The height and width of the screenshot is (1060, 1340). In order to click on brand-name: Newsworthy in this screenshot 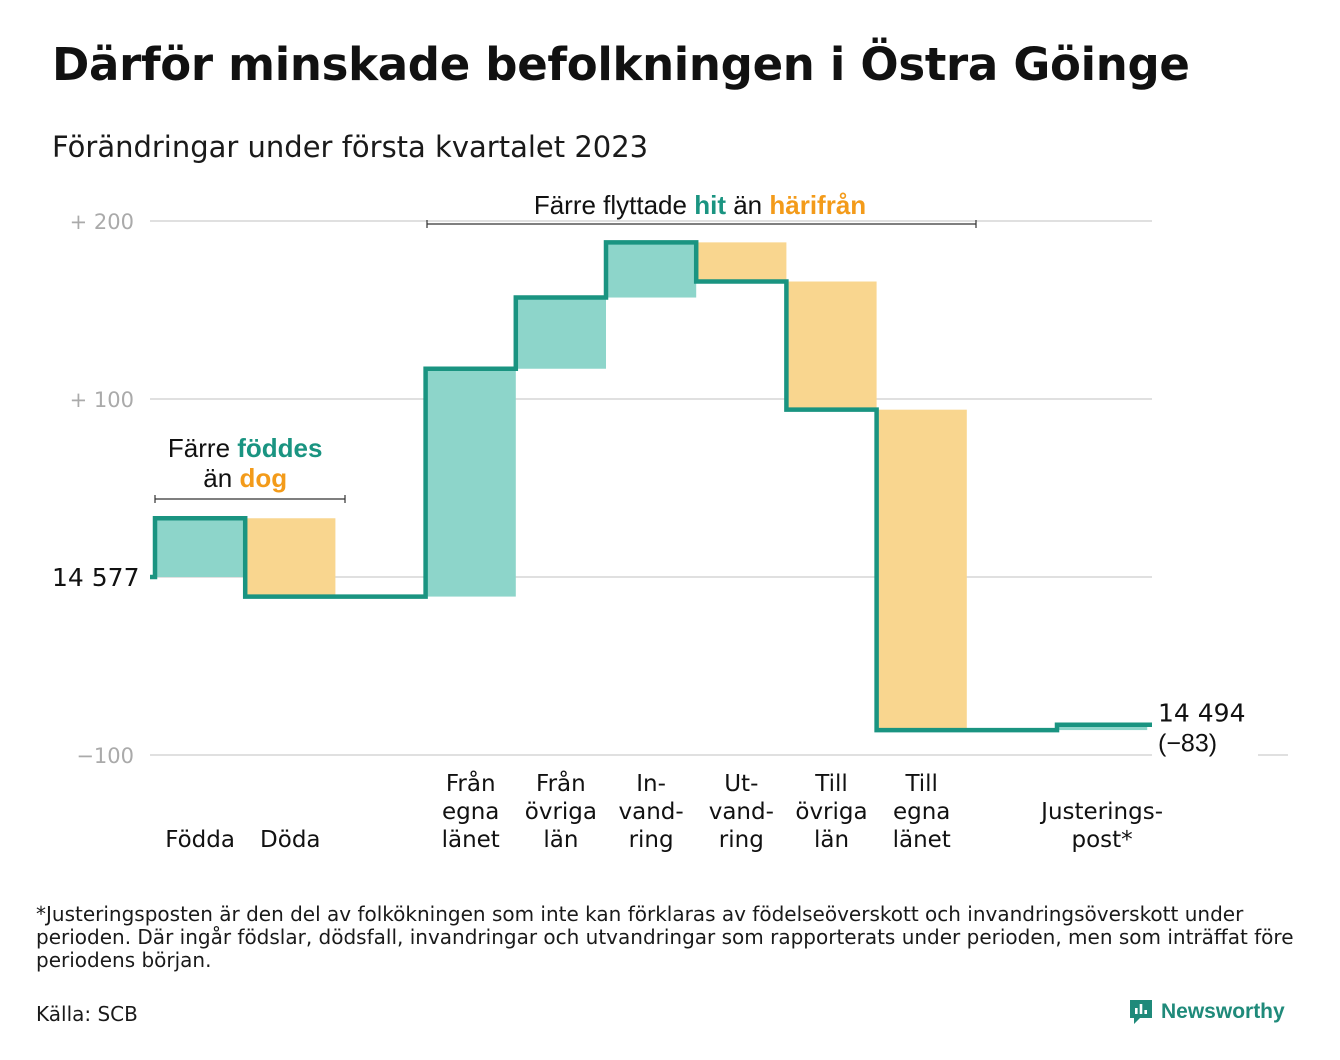, I will do `click(1223, 1011)`.